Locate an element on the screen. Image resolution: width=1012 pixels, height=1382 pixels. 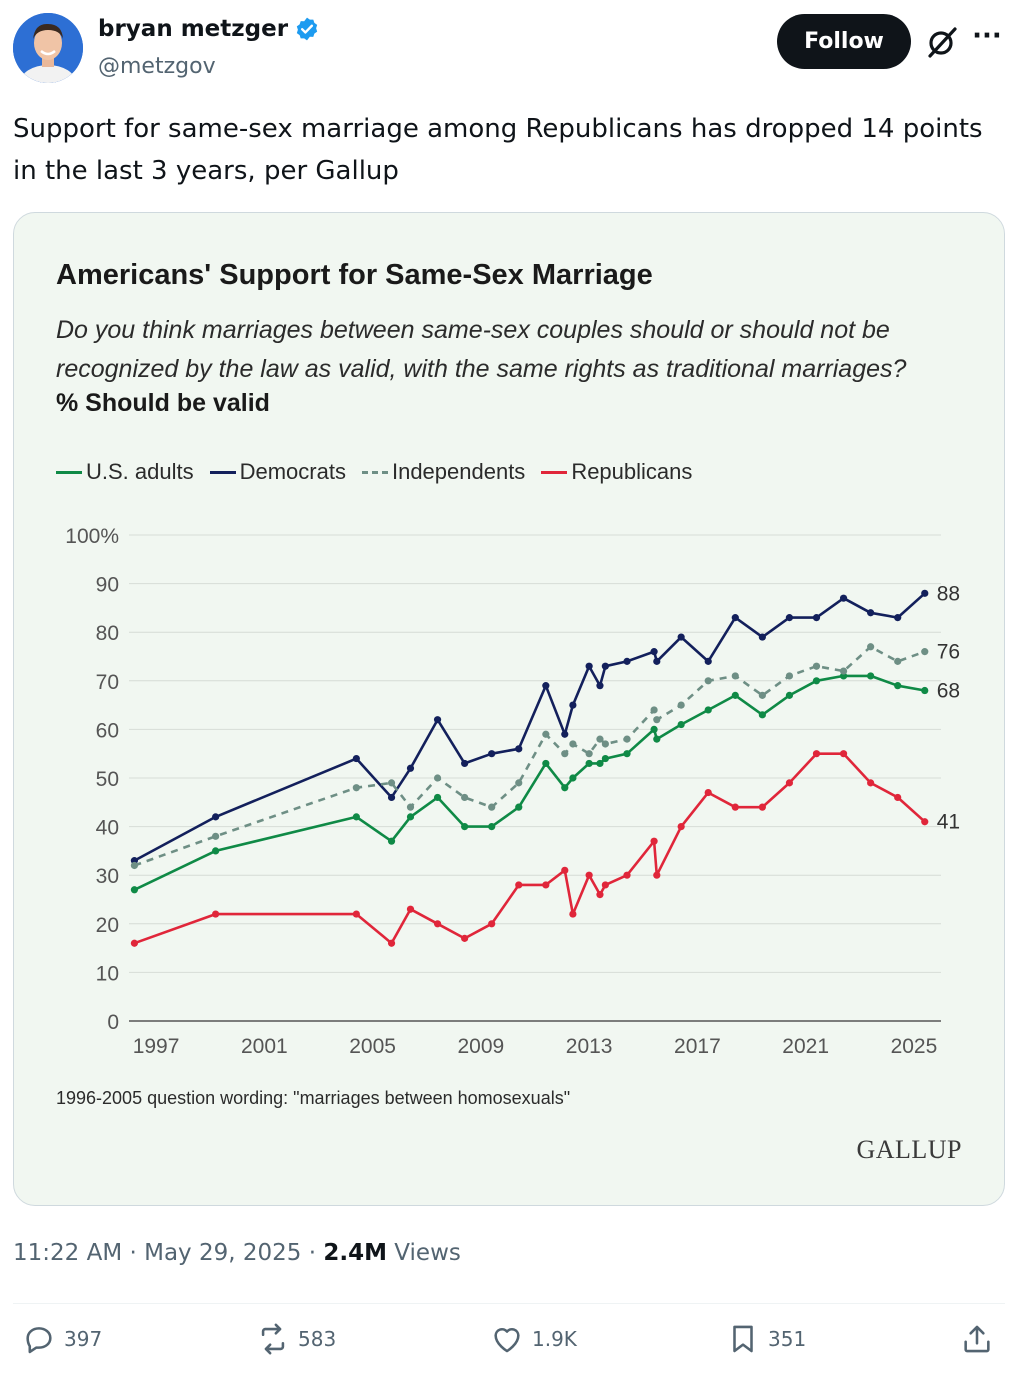
tweet-time: 11:22 AM is located at coordinates (68, 1253).